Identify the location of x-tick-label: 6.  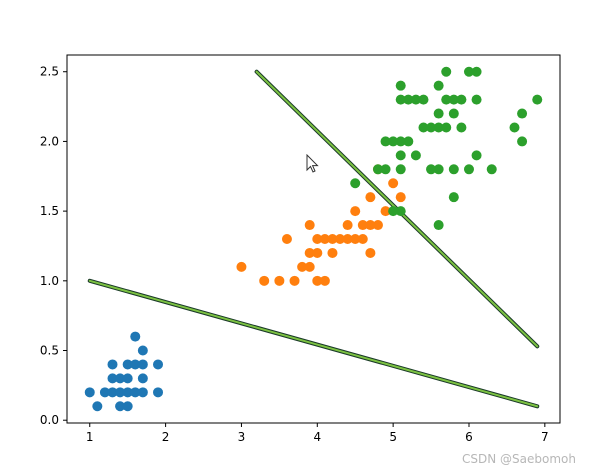
(469, 437).